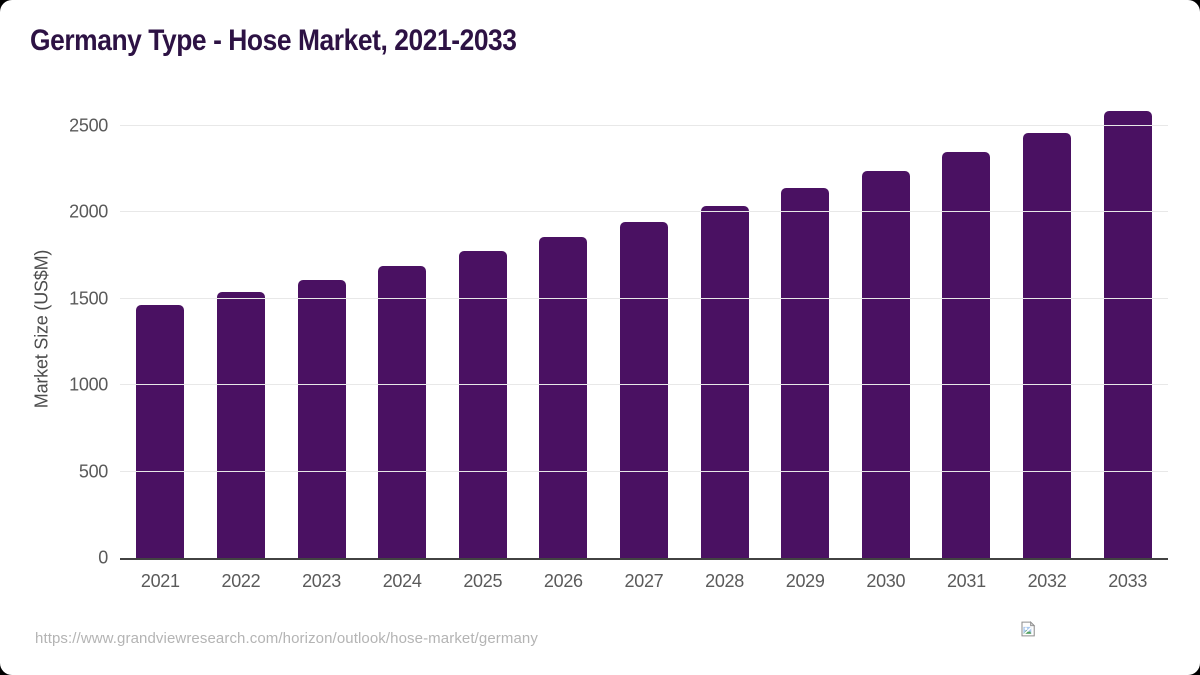 Image resolution: width=1200 pixels, height=675 pixels. I want to click on broken-image-icon, so click(1028, 629).